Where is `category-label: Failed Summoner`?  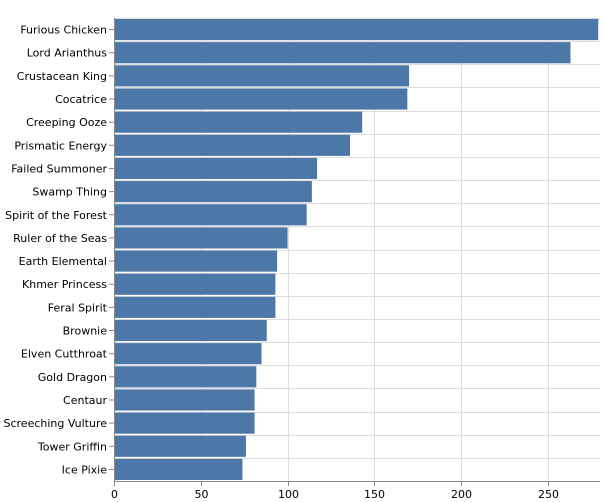 category-label: Failed Summoner is located at coordinates (59, 168).